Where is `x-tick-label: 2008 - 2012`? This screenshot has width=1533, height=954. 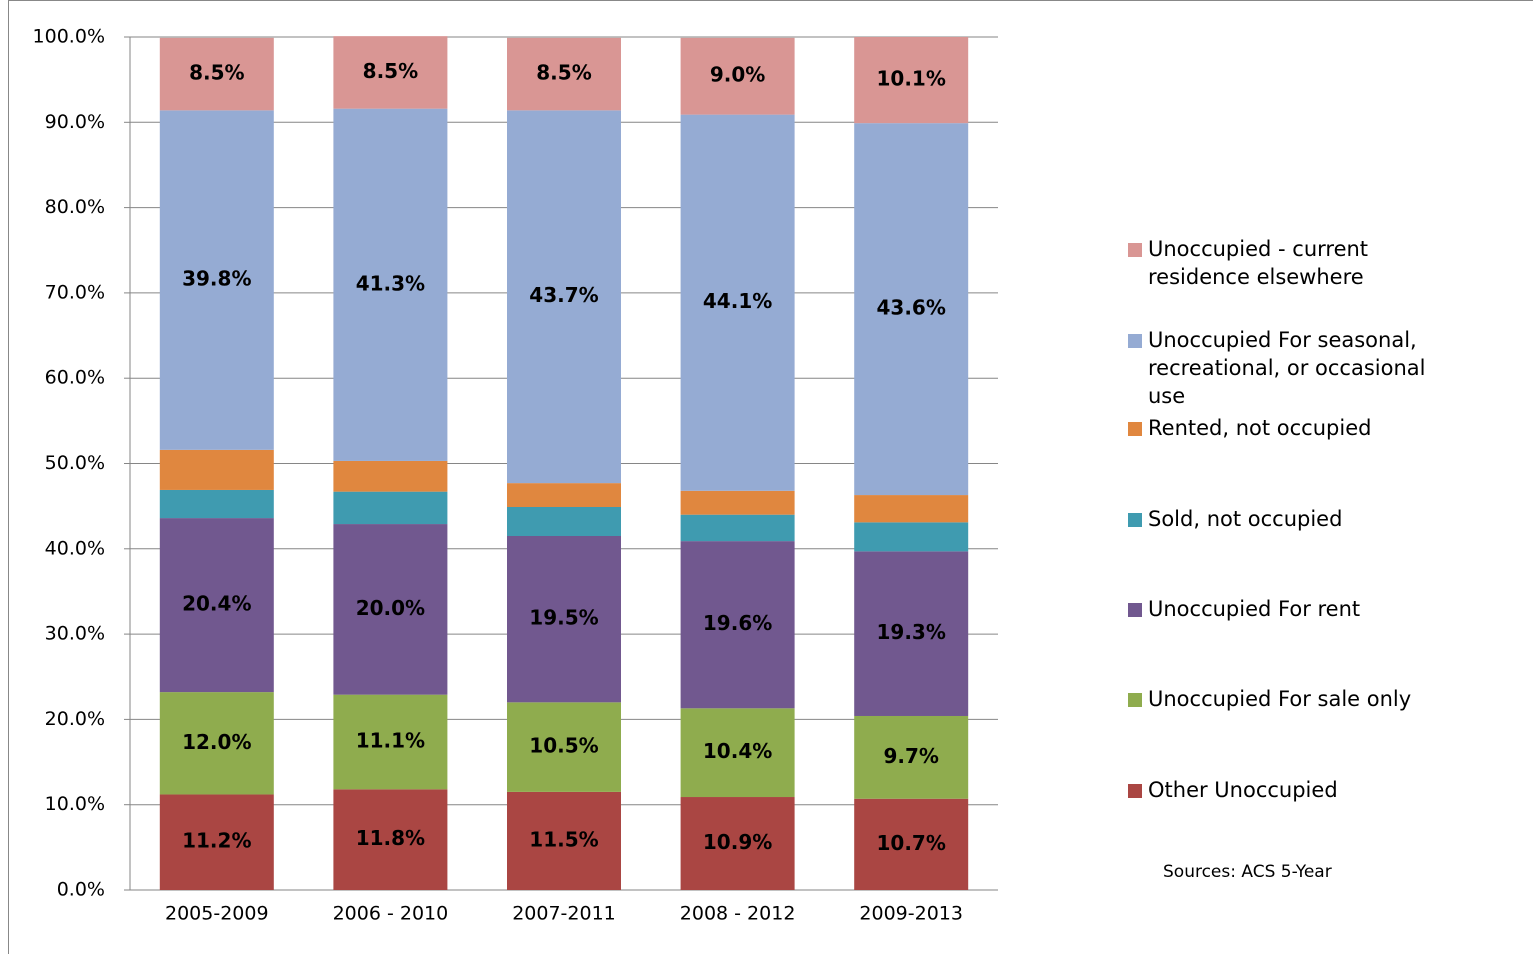 x-tick-label: 2008 - 2012 is located at coordinates (738, 914).